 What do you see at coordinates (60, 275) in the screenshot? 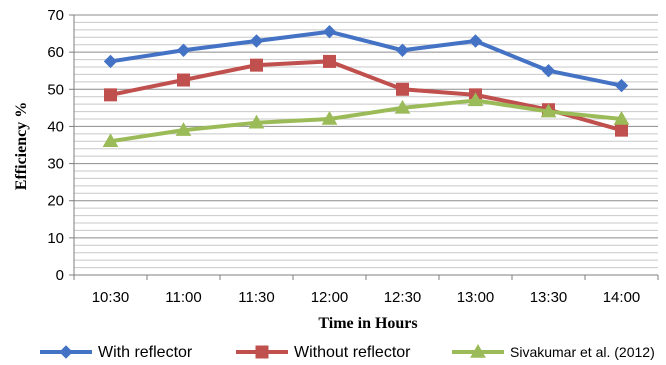
I see `y-tick-label: 0` at bounding box center [60, 275].